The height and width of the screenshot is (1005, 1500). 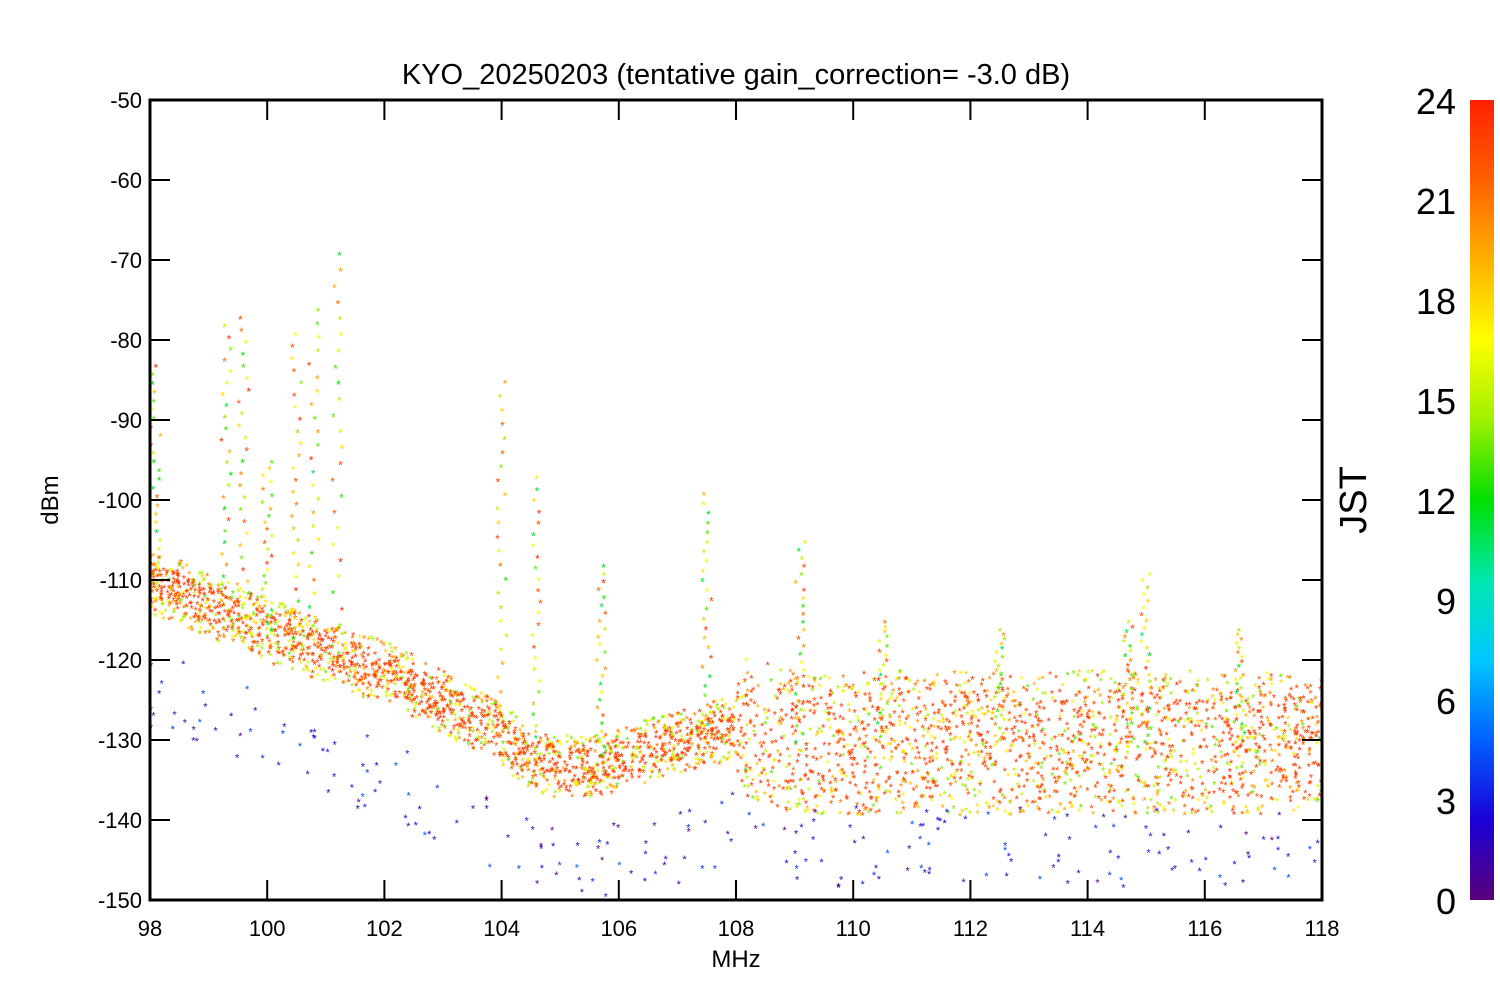 I want to click on colorbar, so click(x=1482, y=500).